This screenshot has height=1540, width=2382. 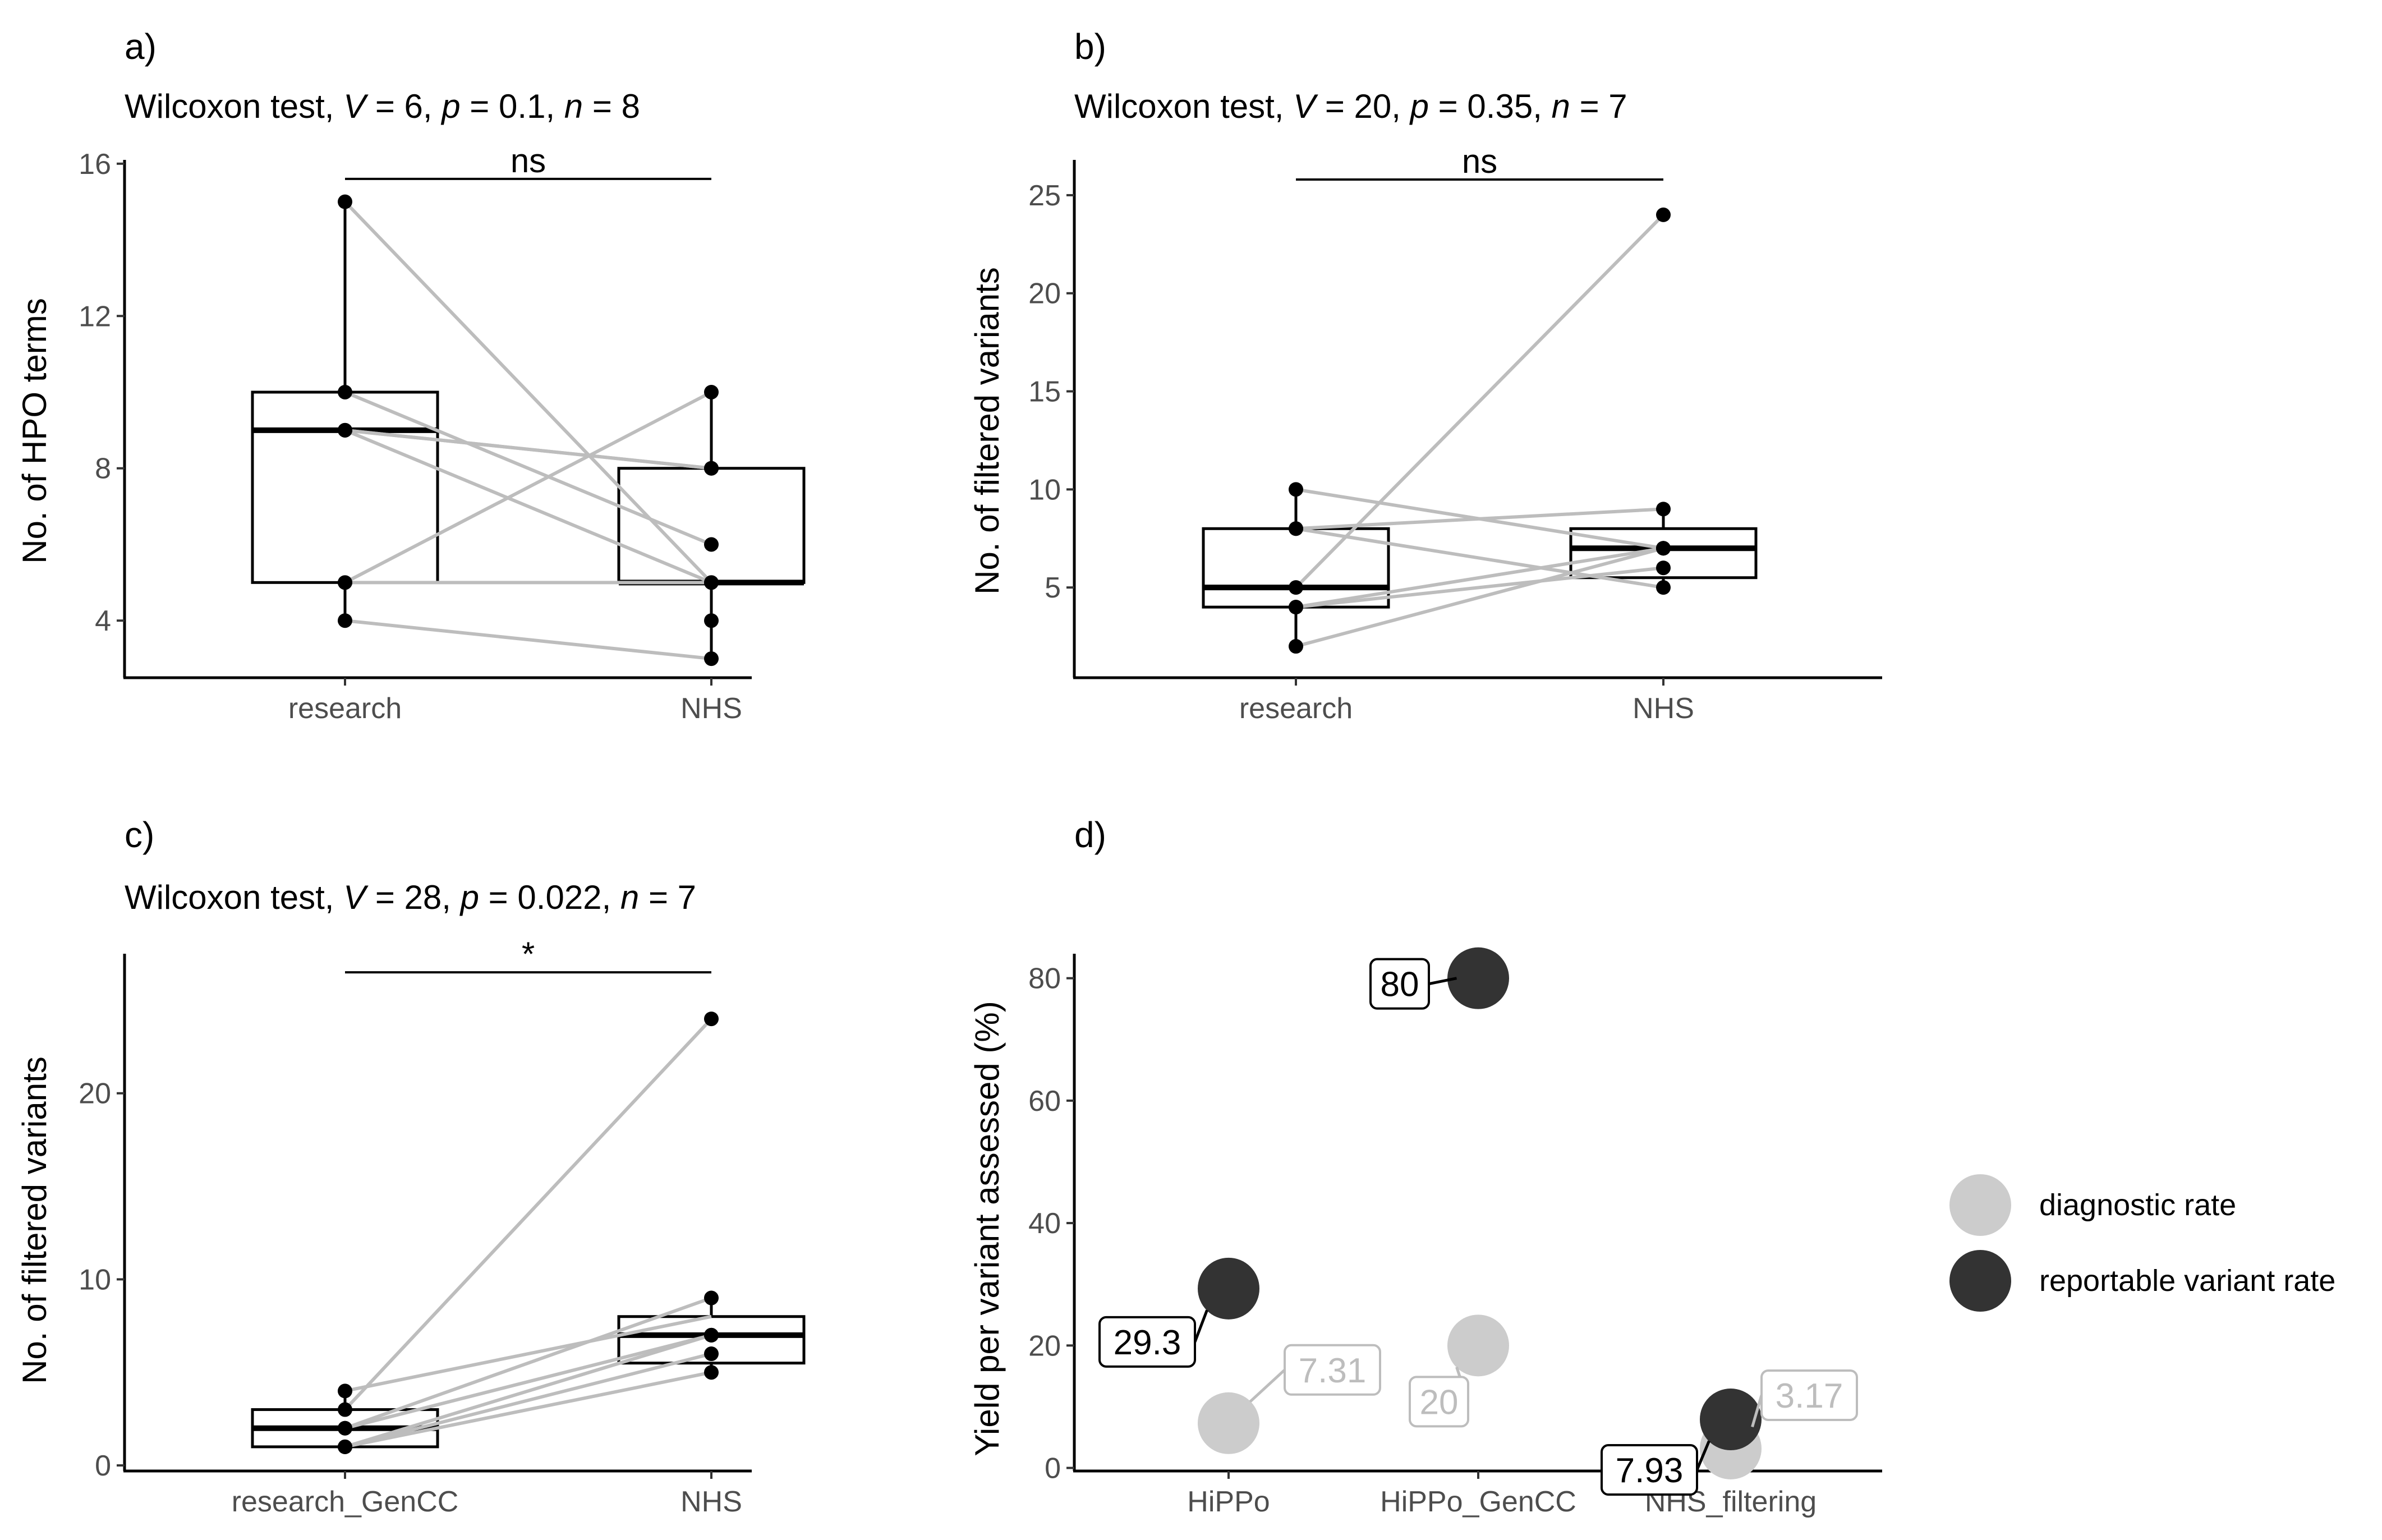 What do you see at coordinates (1478, 1345) in the screenshot?
I see `panel-d-point-diagnostic` at bounding box center [1478, 1345].